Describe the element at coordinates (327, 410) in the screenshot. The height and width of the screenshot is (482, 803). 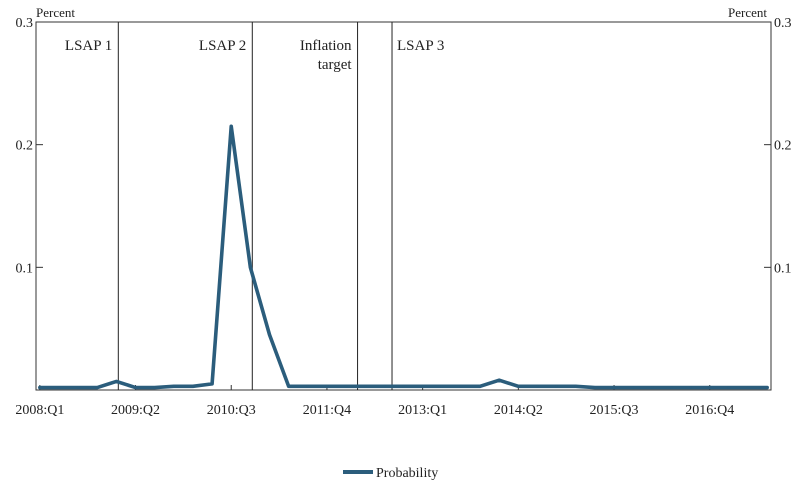
I see `x-tick-label: 2011:Q4` at that location.